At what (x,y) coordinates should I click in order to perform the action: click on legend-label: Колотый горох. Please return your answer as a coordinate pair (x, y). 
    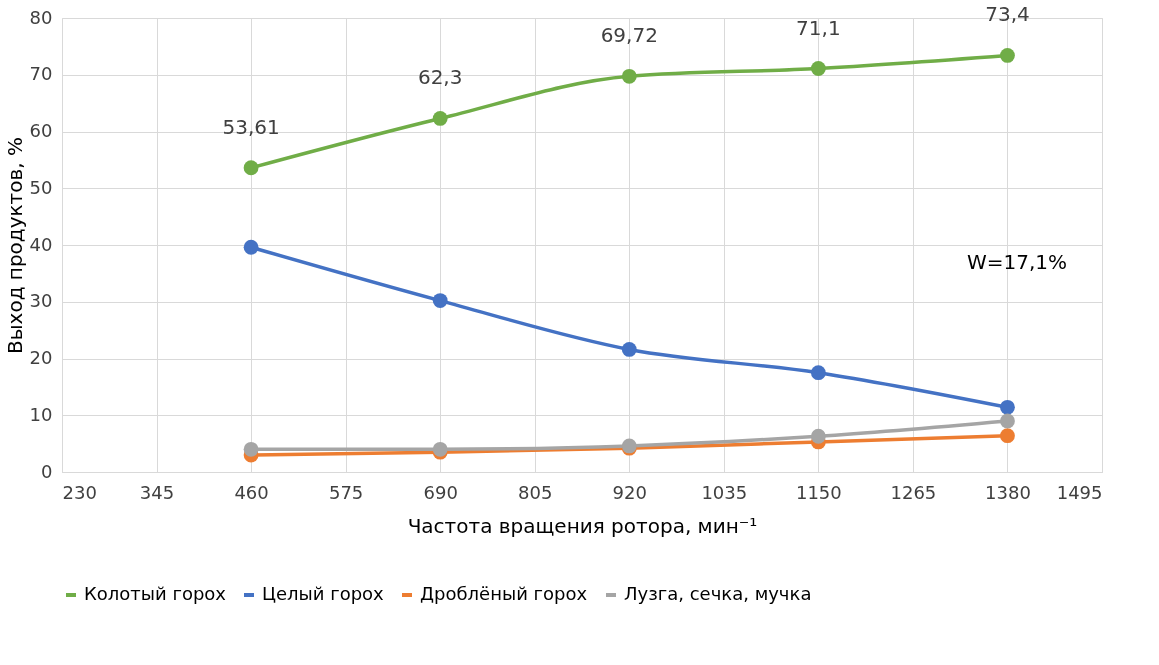
    Looking at the image, I should click on (155, 593).